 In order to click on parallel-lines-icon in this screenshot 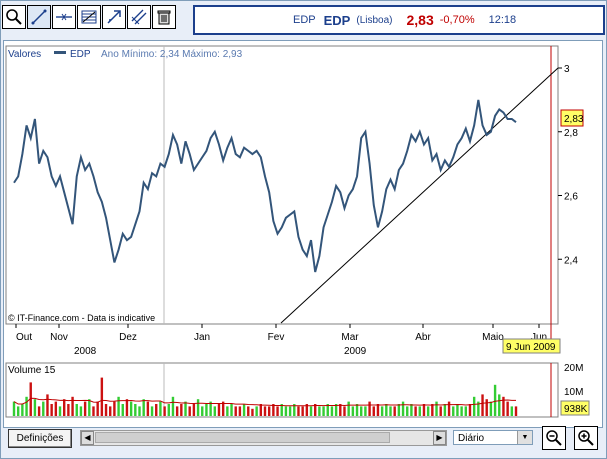, I will do `click(139, 17)`.